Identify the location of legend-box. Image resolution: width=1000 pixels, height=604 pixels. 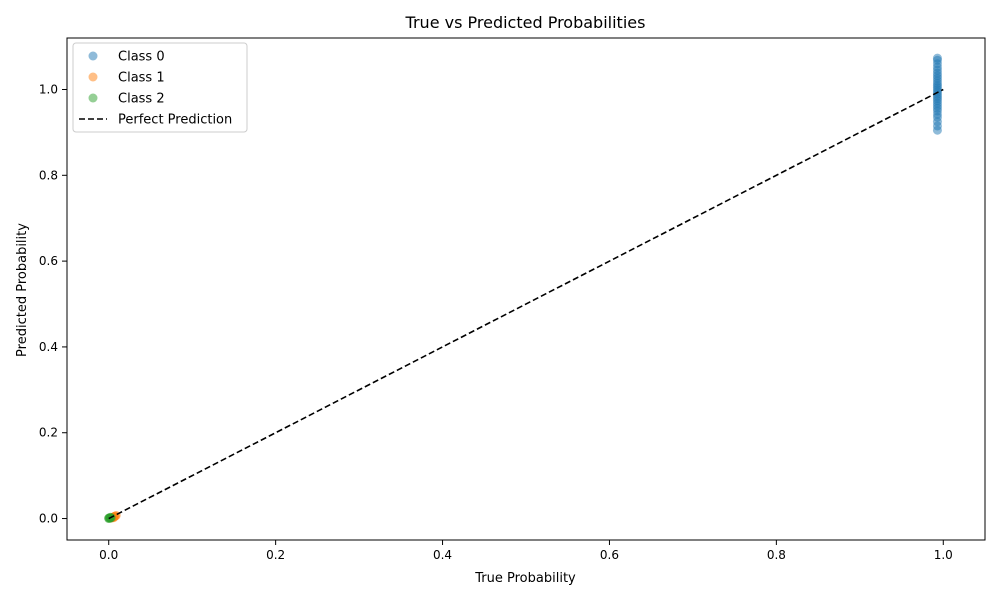
(160, 87).